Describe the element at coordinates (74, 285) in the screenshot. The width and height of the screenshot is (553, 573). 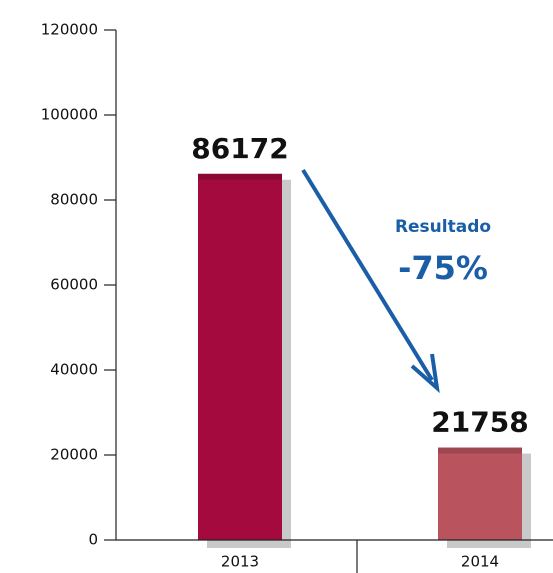
I see `y-tick-label: 60000` at that location.